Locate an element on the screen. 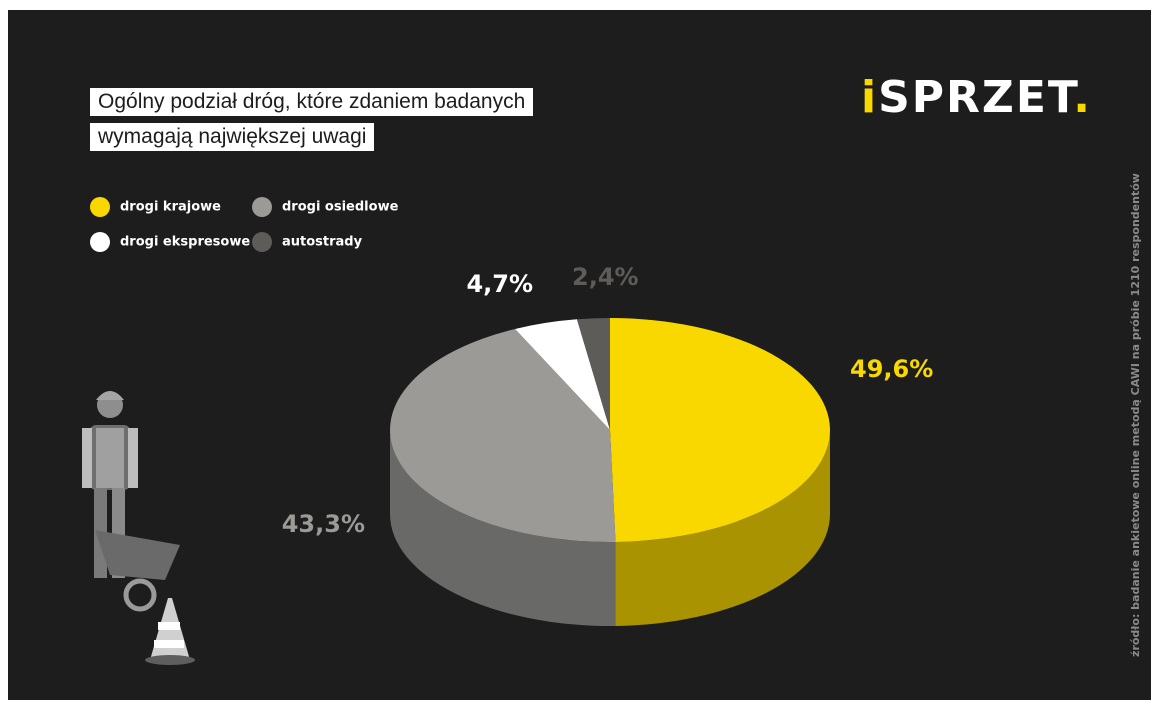 The image size is (1159, 708). chart-title: wymagają największej uwagi is located at coordinates (232, 137).